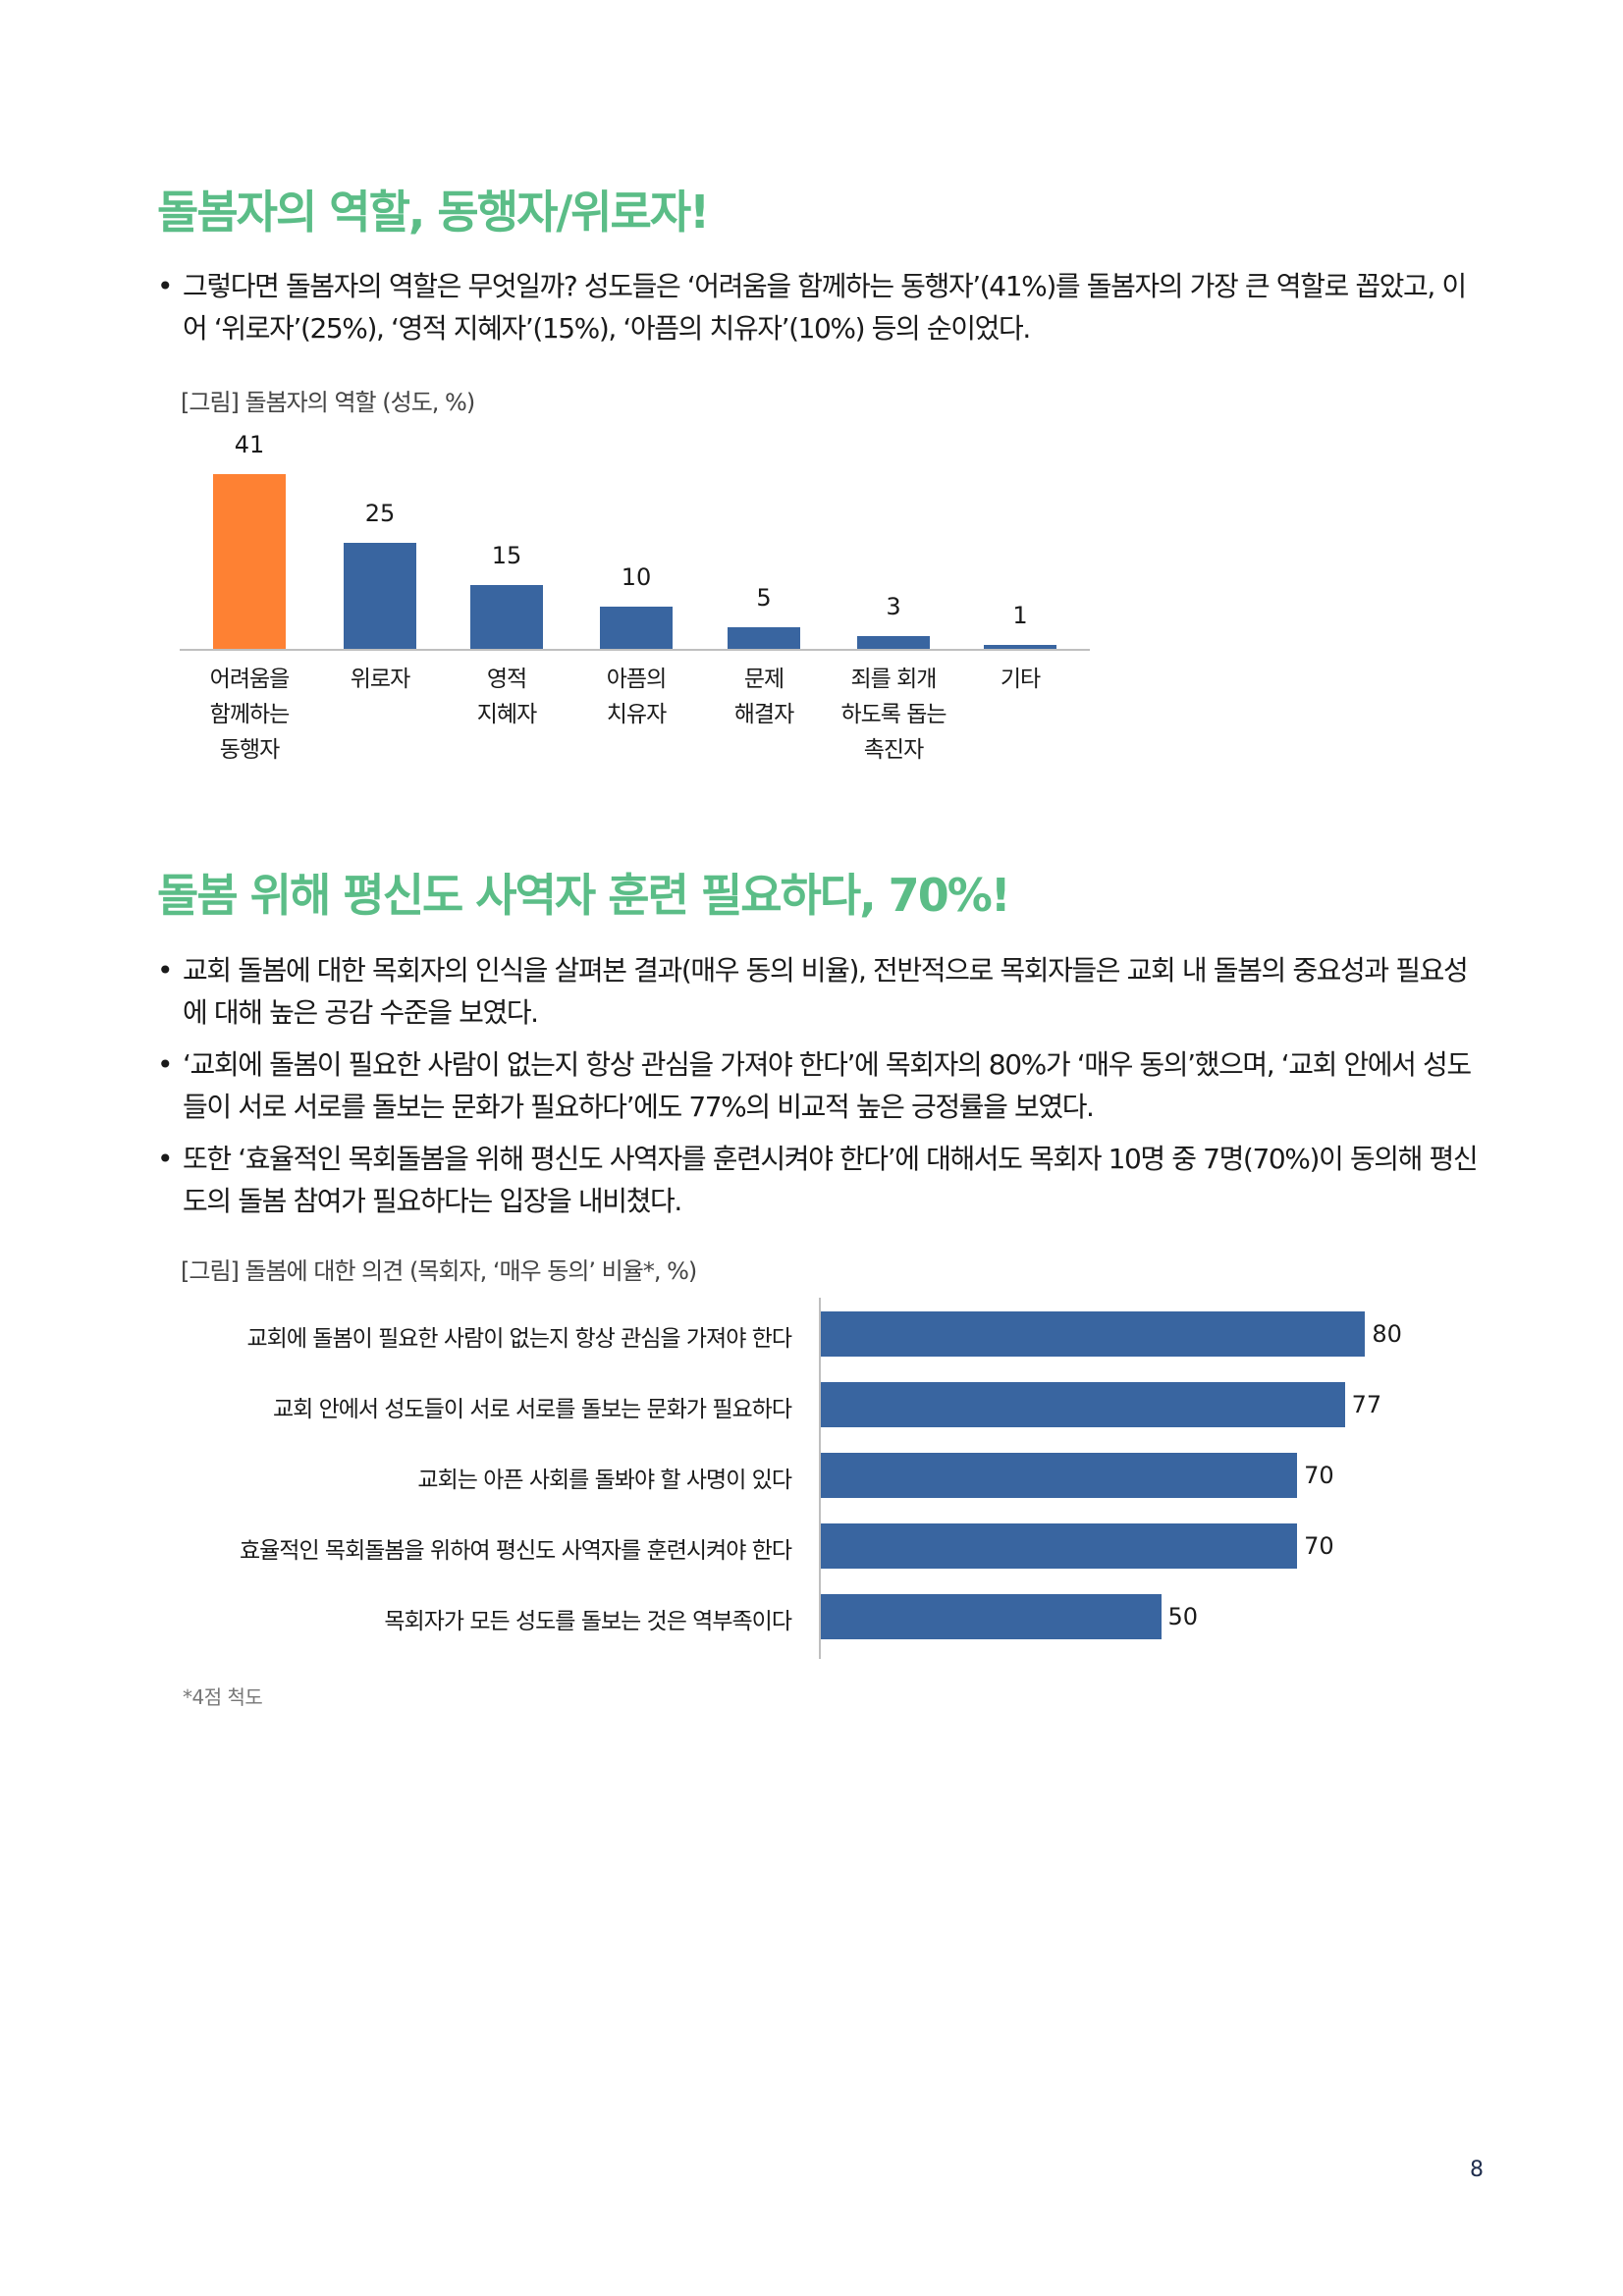 Image resolution: width=1623 pixels, height=2296 pixels. What do you see at coordinates (516, 1551) in the screenshot?
I see `y-axis-category-label: 효율적인 목회돌봄을 위하여 평신도 사역자를 훈련시켜야 한다` at bounding box center [516, 1551].